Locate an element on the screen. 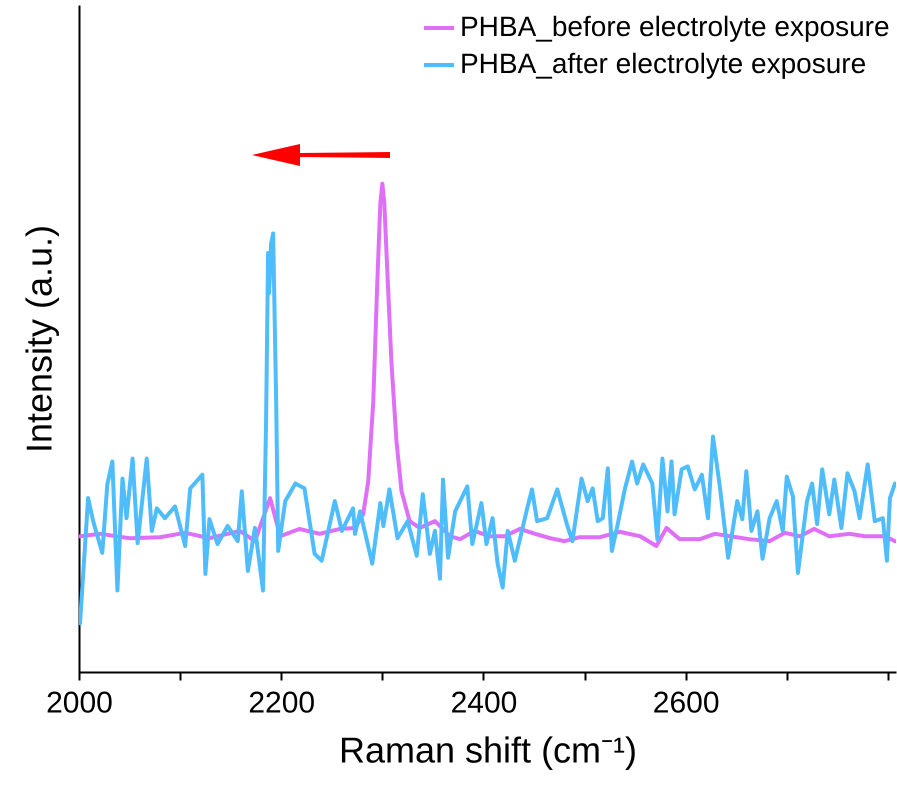 This screenshot has width=897, height=812. legend-label: PHBA_after electrolyte exposure is located at coordinates (663, 63).